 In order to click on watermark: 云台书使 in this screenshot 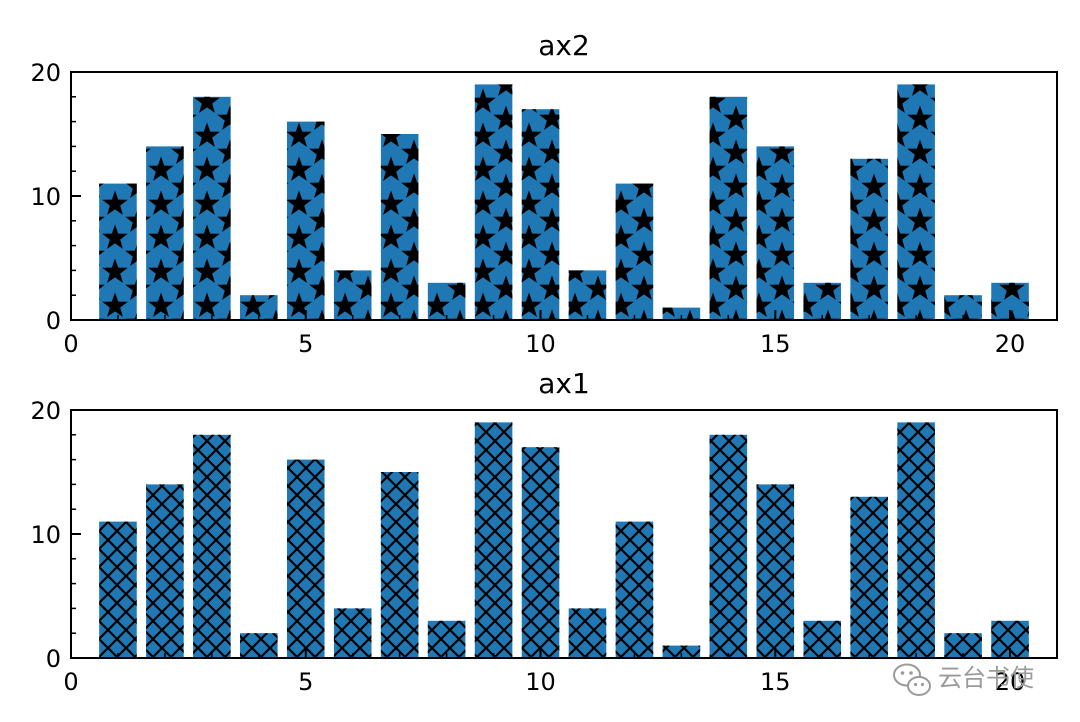, I will do `click(963, 679)`.